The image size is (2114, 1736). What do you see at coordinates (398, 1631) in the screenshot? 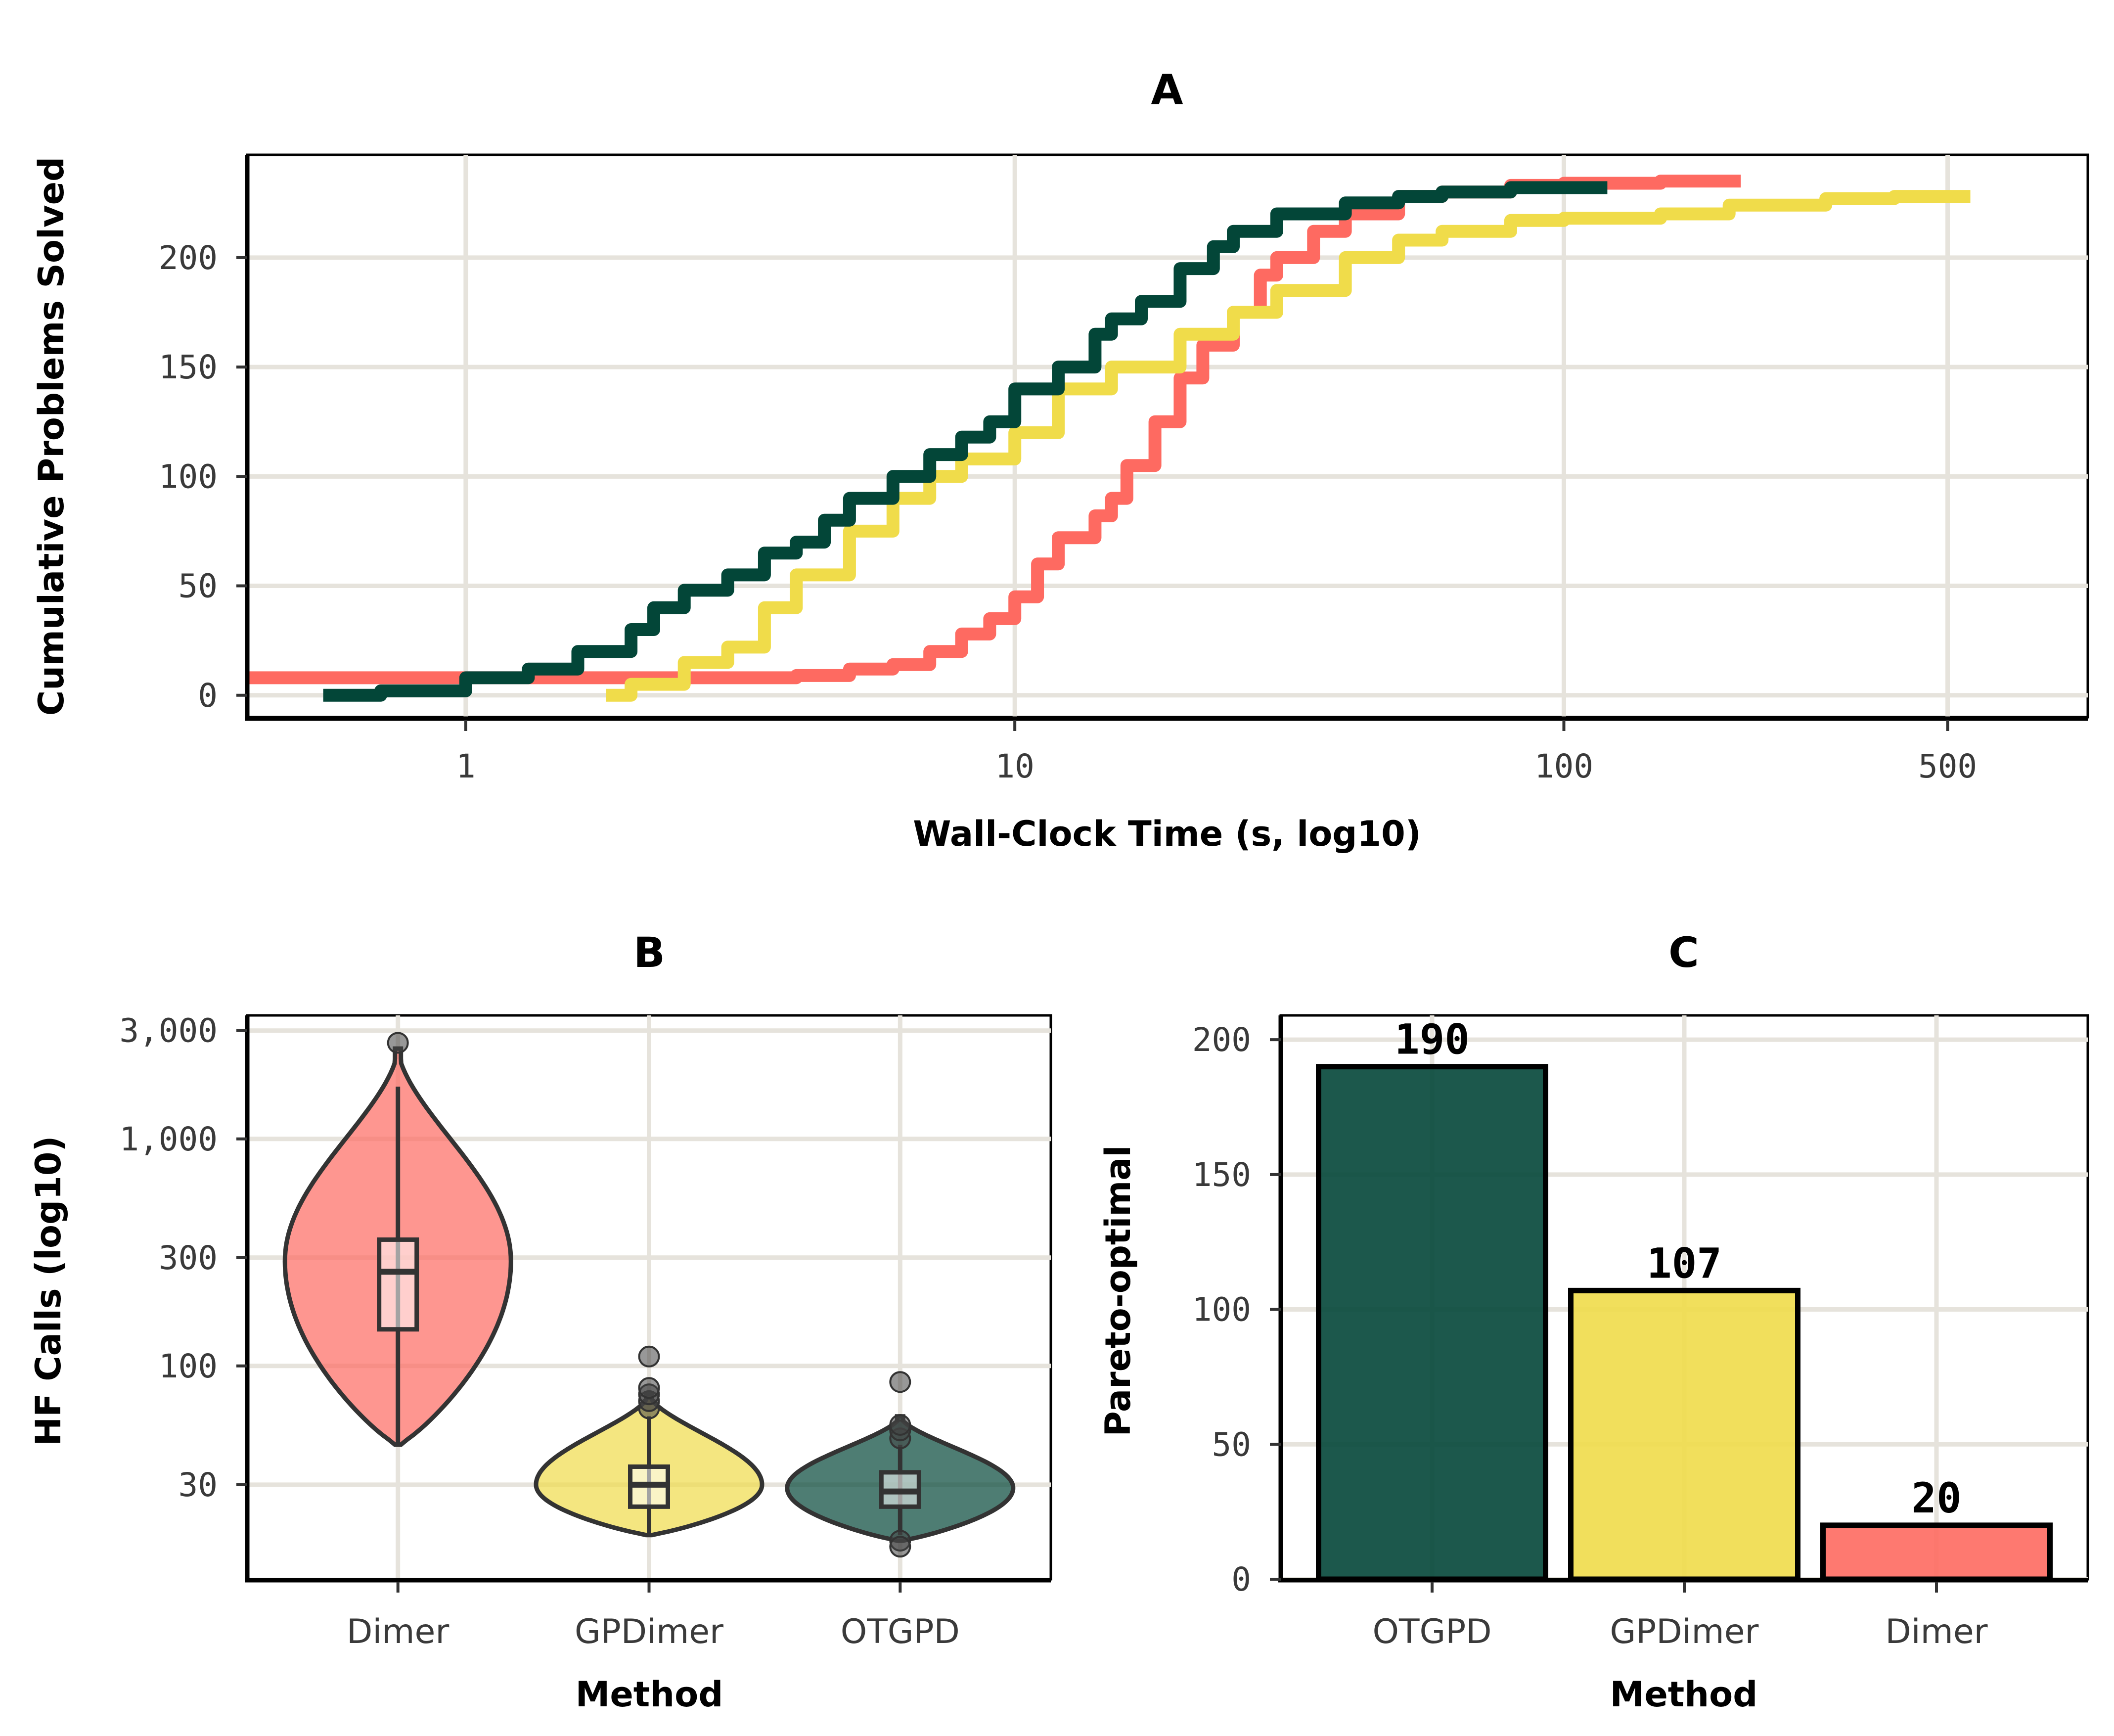
I see `panel-b-x-tick-label: Dimer` at bounding box center [398, 1631].